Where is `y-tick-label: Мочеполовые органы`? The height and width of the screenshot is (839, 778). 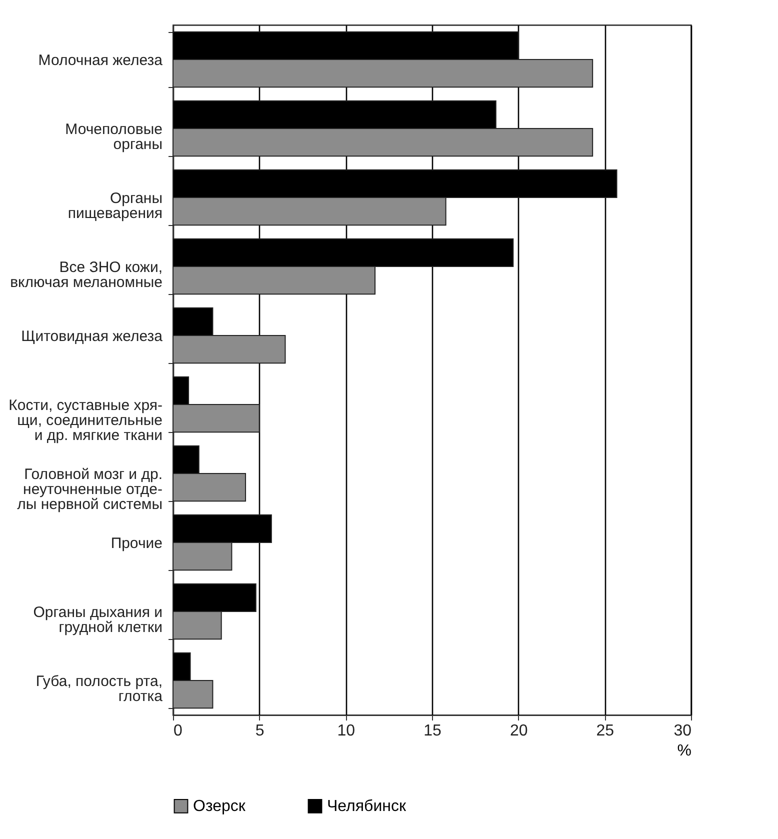
y-tick-label: Мочеполовые органы is located at coordinates (113, 137).